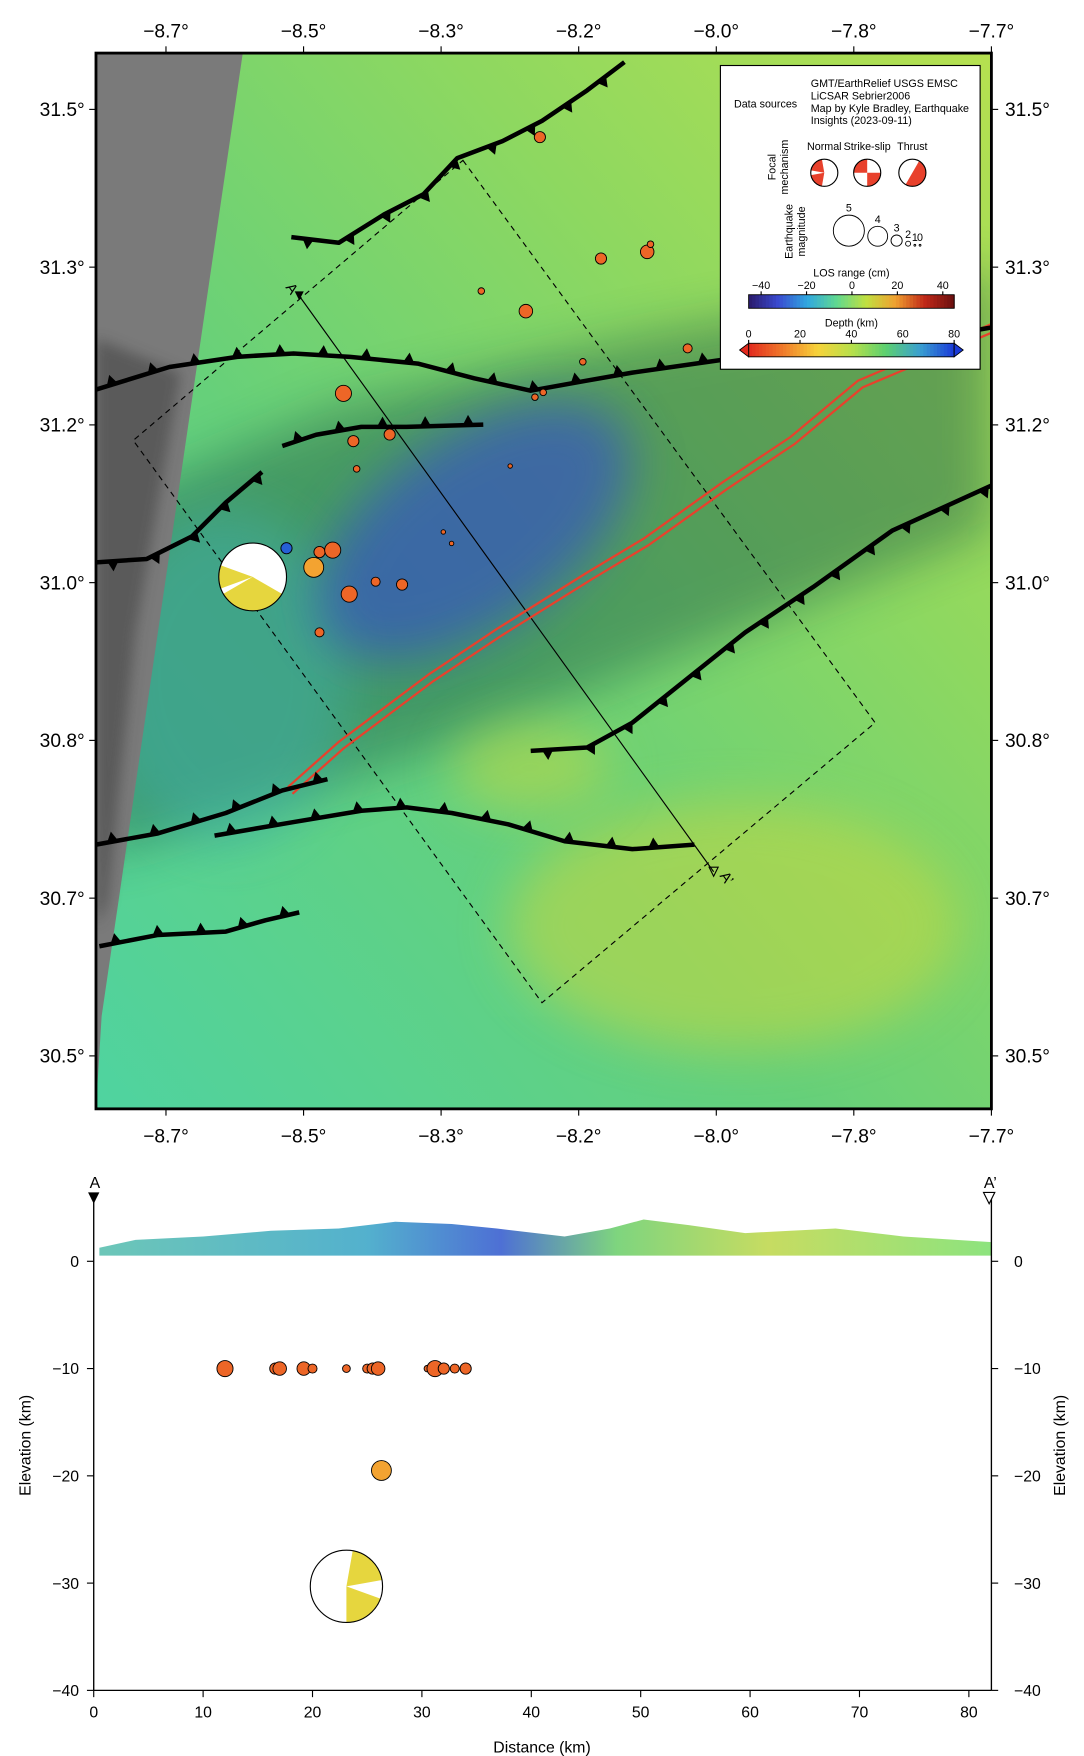  Describe the element at coordinates (908, 235) in the screenshot. I see `legend-text: 2` at that location.